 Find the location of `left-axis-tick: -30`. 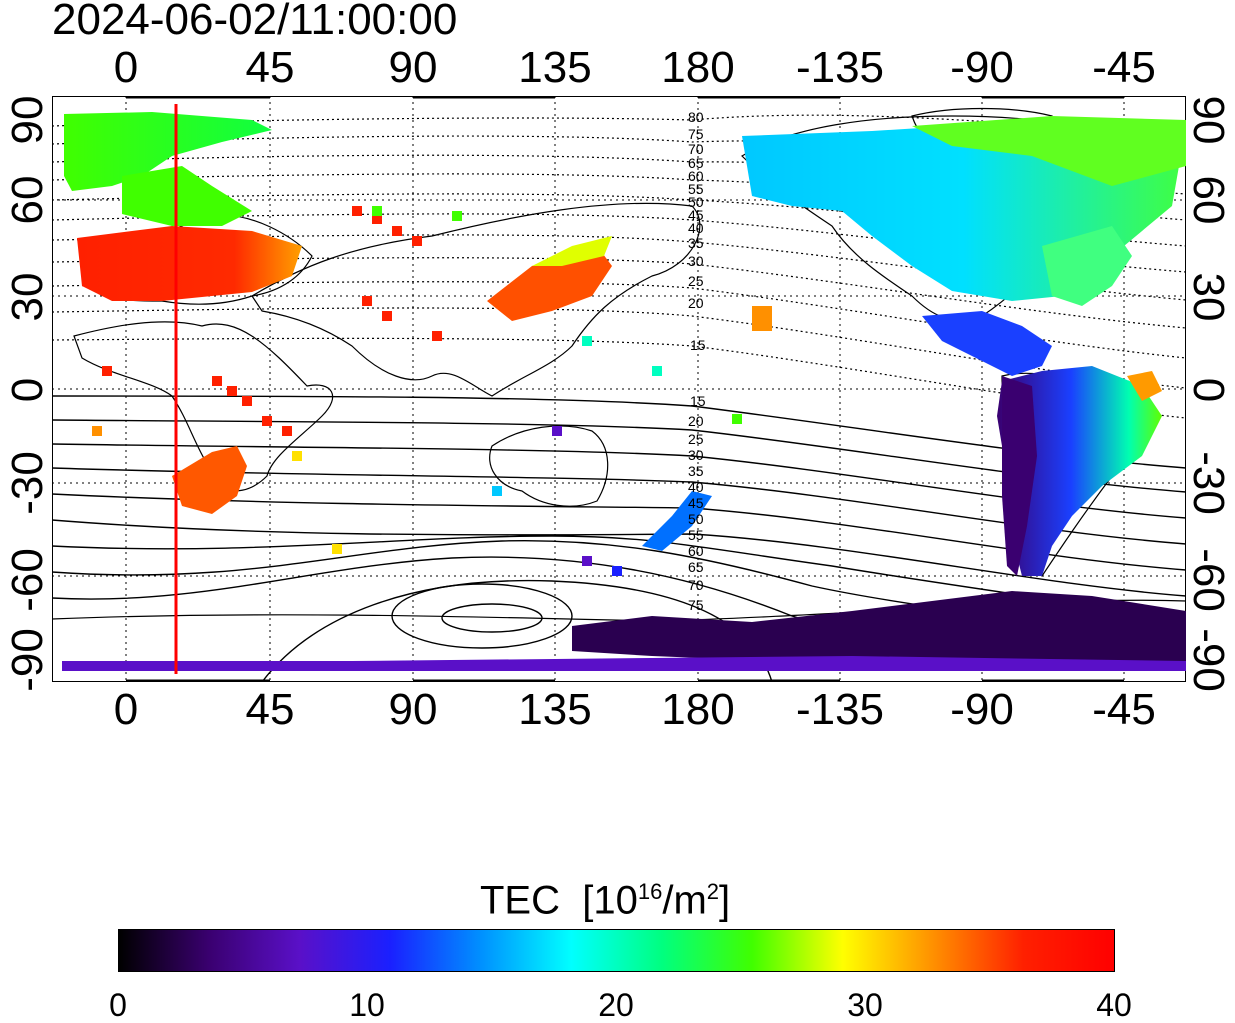

left-axis-tick: -30 is located at coordinates (27, 483).